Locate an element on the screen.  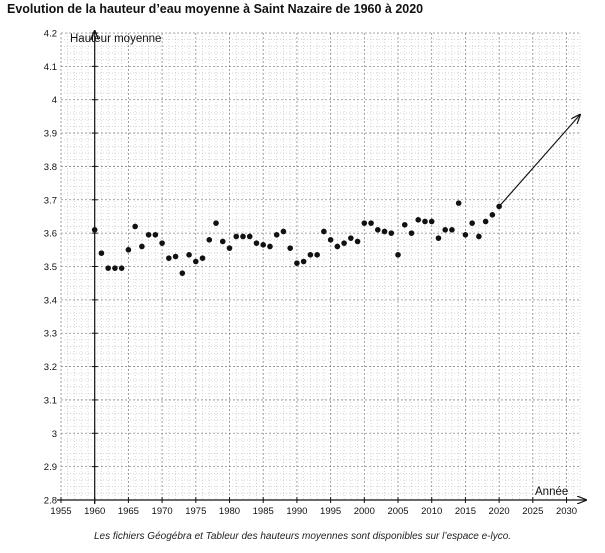
x-tick-label: 1970 is located at coordinates (162, 511).